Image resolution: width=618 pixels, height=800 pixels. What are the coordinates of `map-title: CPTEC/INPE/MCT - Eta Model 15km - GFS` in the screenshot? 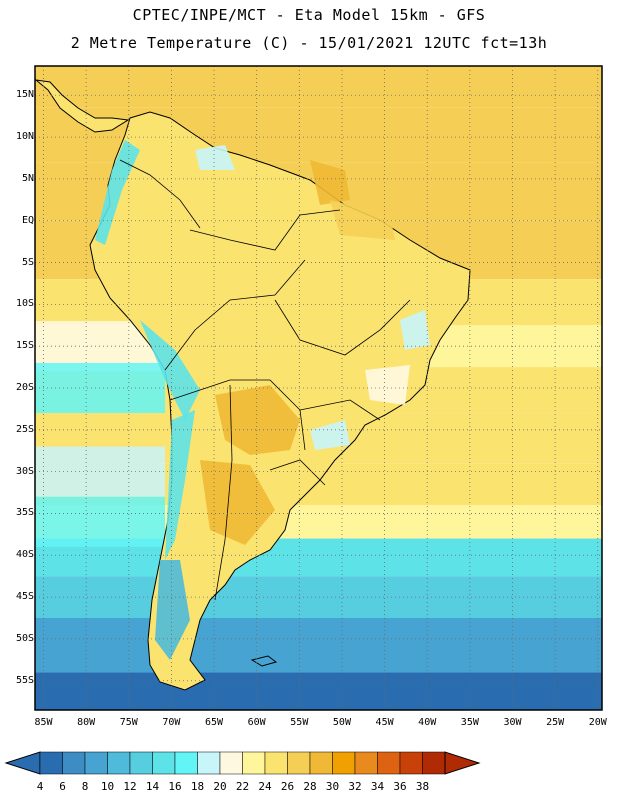 It's located at (309, 15).